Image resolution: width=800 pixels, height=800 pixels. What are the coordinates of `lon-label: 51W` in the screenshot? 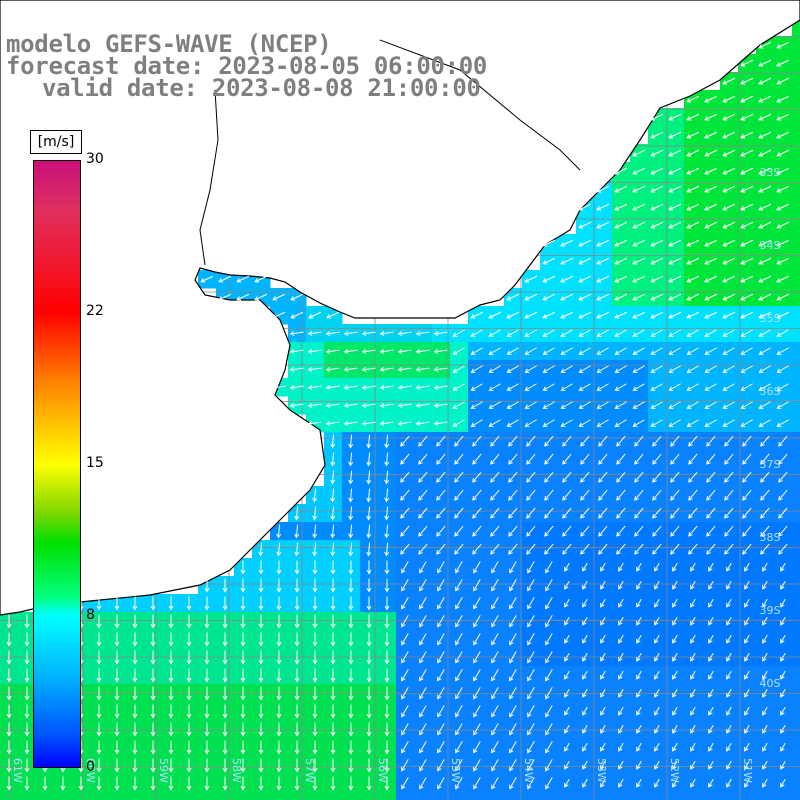 It's located at (747, 770).